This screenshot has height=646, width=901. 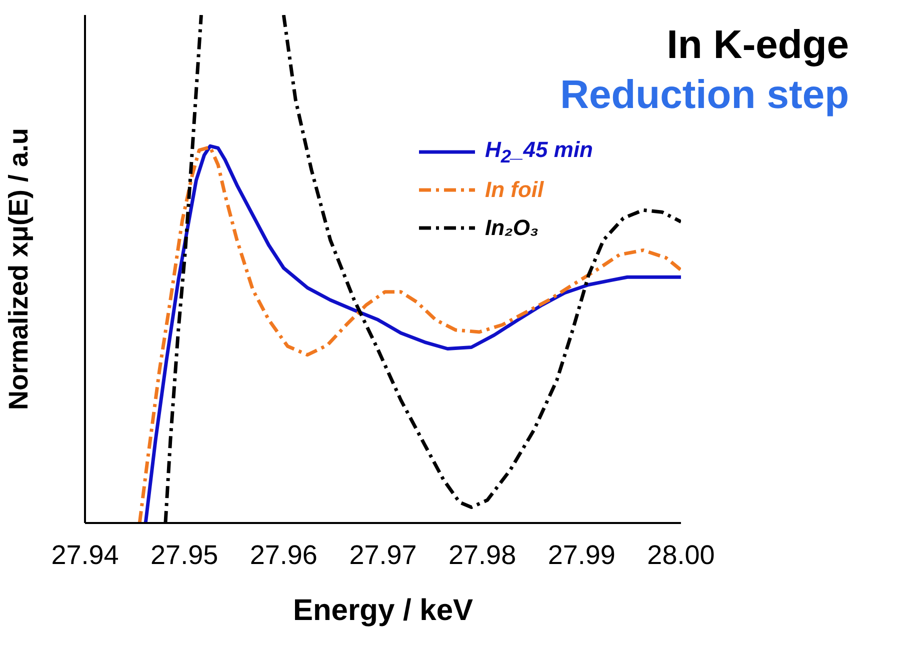 I want to click on x-tick-label: 27.94, so click(x=85, y=555).